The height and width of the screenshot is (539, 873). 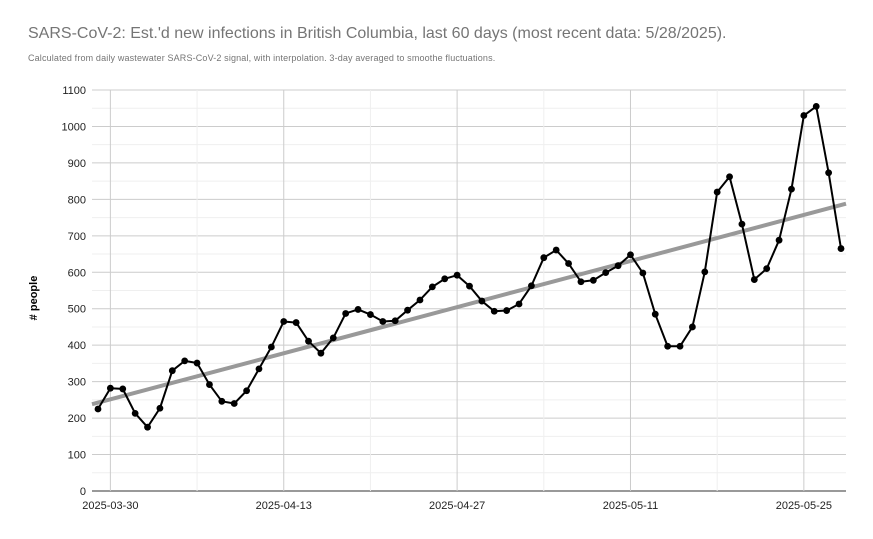 I want to click on y-tick-label: 0, so click(x=83, y=492).